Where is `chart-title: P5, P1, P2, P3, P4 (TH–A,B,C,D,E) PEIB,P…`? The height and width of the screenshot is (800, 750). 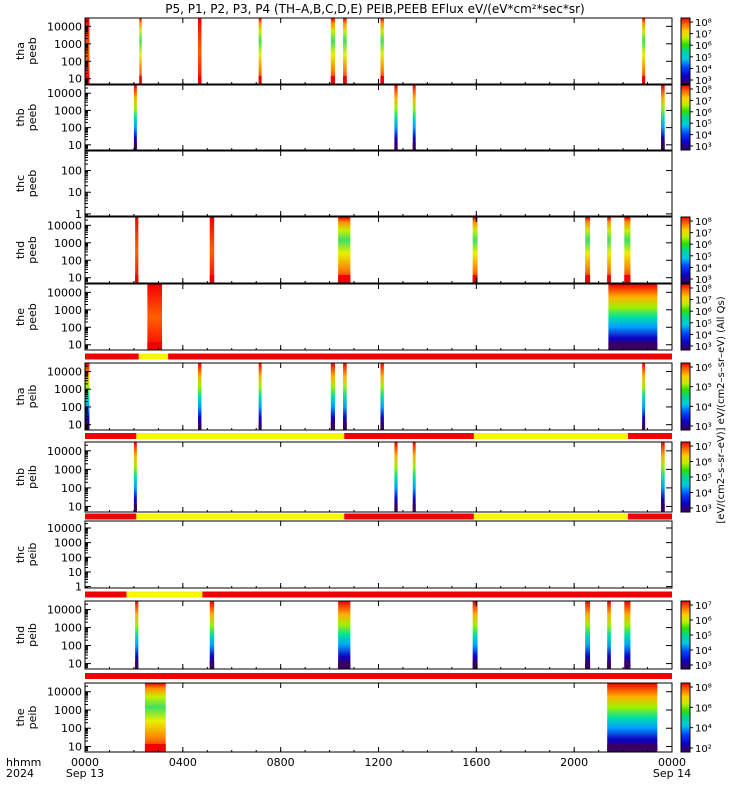 chart-title: P5, P1, P2, P3, P4 (TH–A,B,C,D,E) PEIB,P… is located at coordinates (374, 9).